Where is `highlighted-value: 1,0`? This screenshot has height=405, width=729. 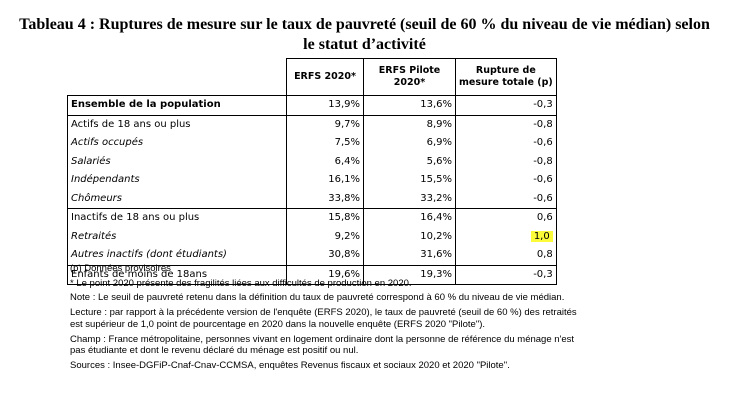 highlighted-value: 1,0 is located at coordinates (541, 236).